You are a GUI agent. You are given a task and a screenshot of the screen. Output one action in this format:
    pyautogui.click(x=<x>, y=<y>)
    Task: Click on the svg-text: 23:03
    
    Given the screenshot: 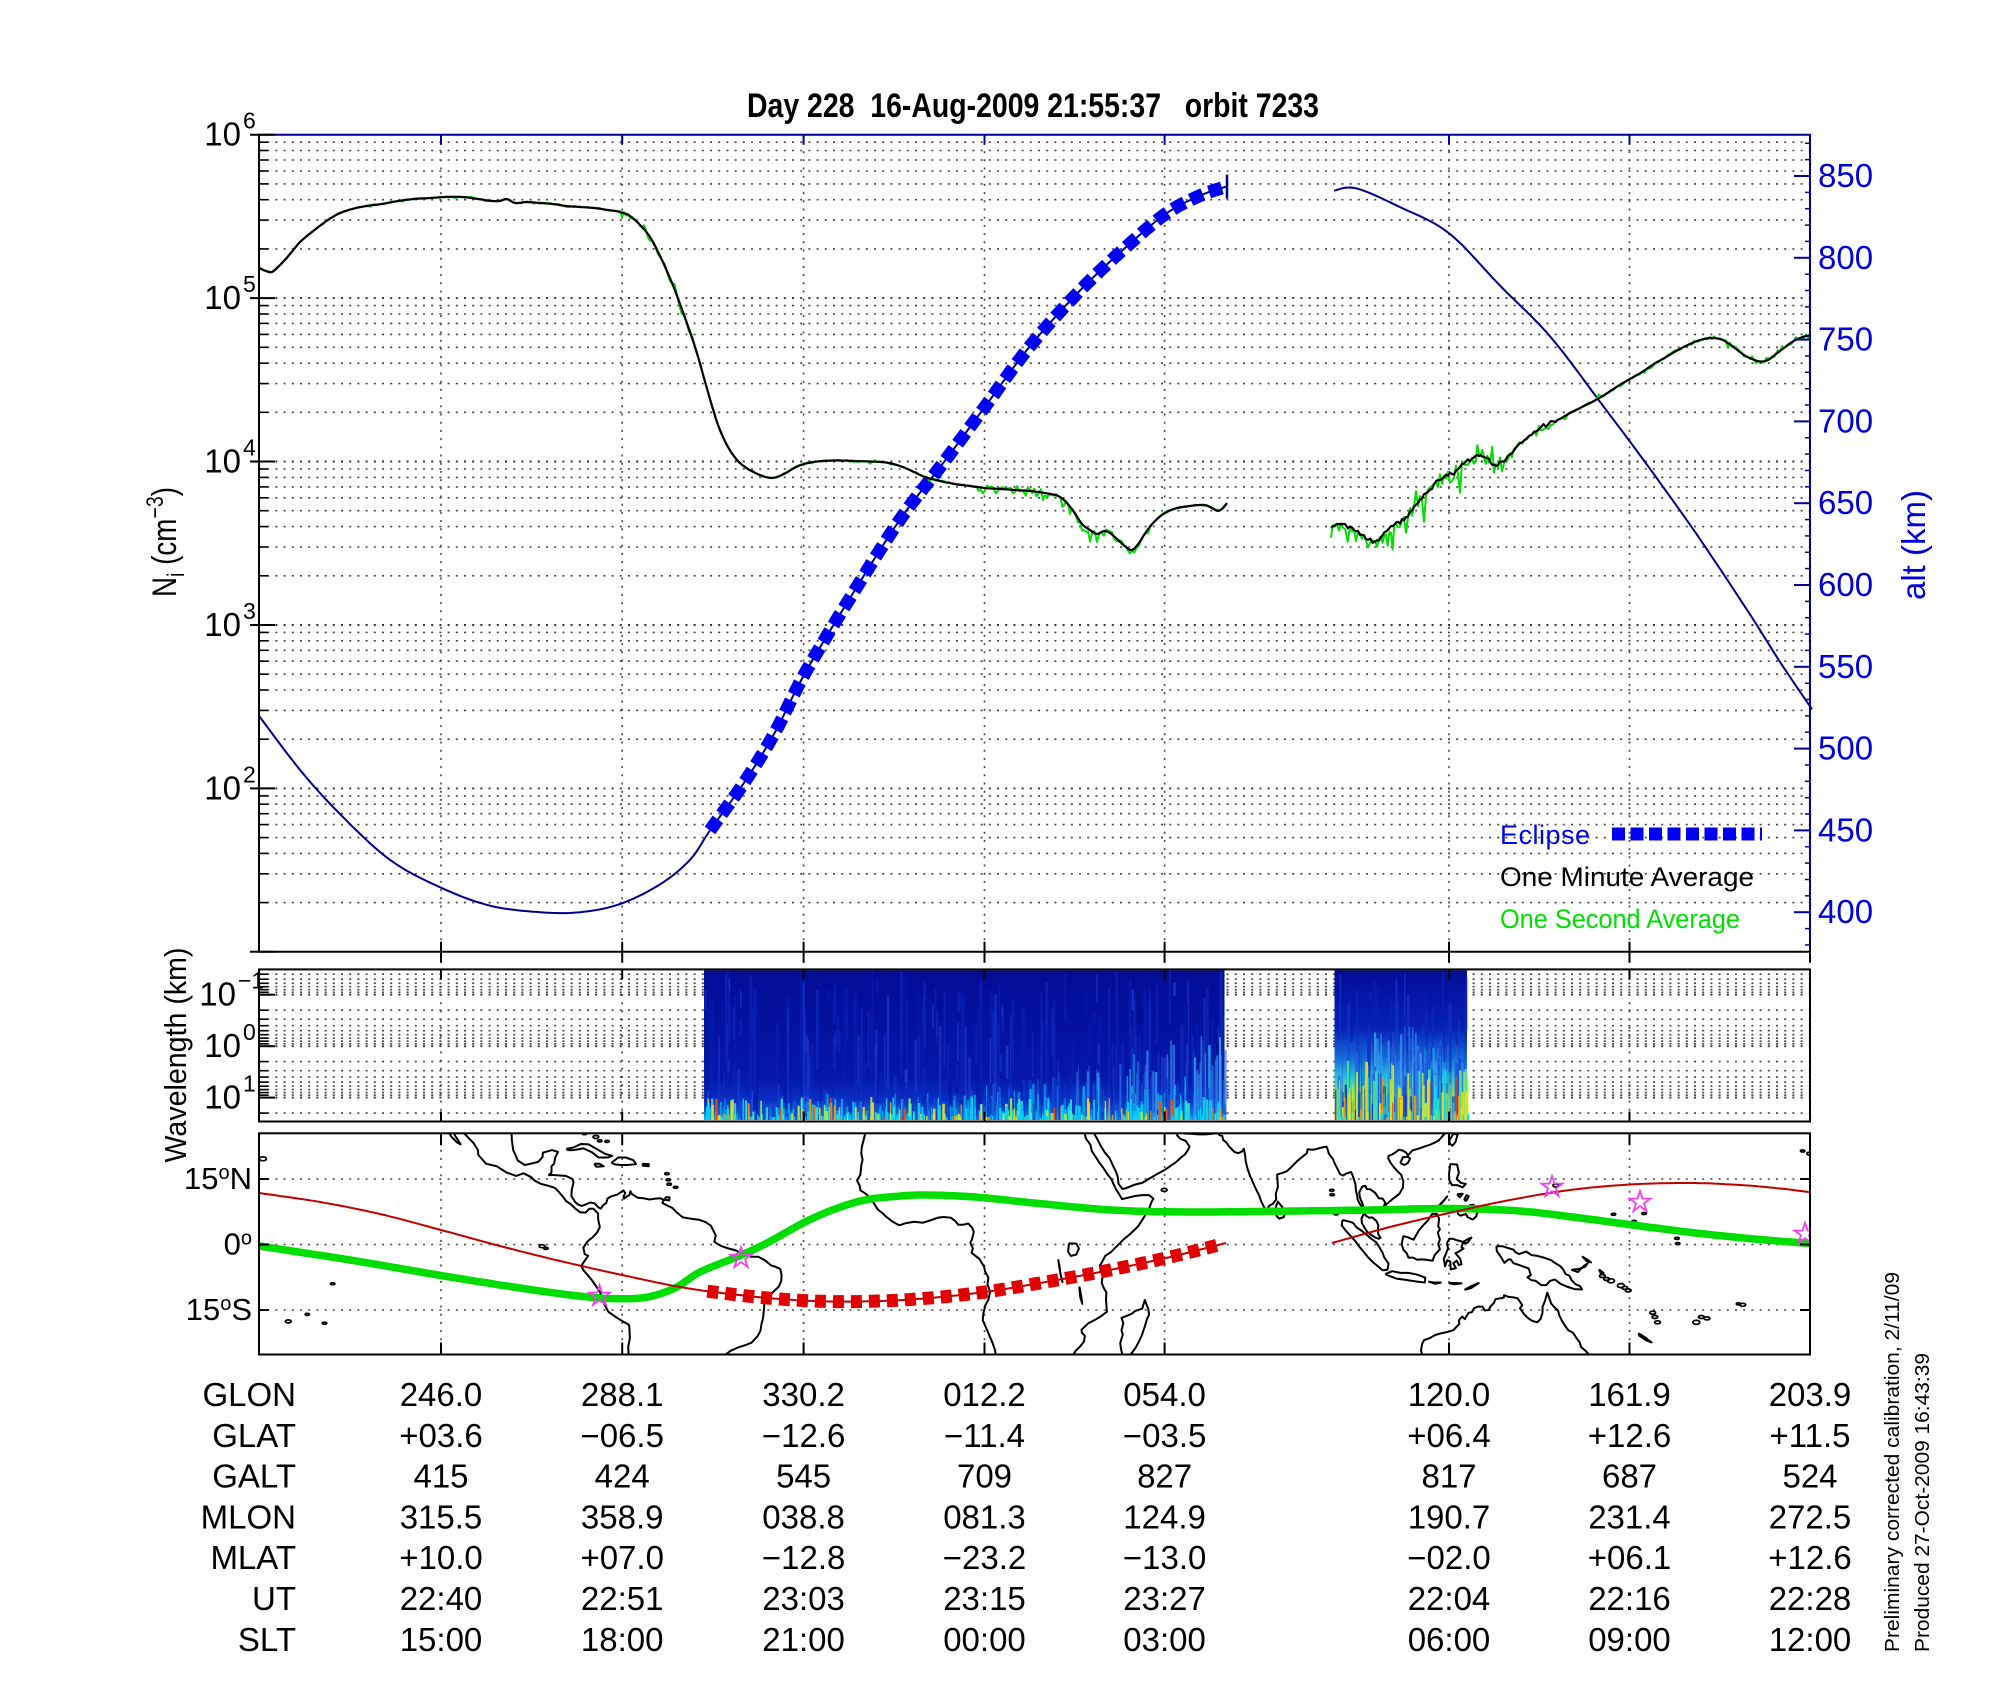 What is the action you would take?
    pyautogui.click(x=803, y=1598)
    